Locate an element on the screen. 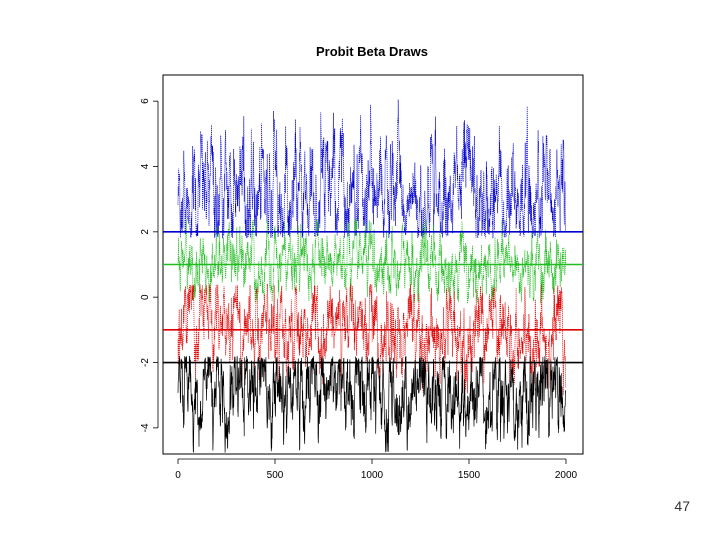 This screenshot has width=720, height=540. reference-lines is located at coordinates (373, 297).